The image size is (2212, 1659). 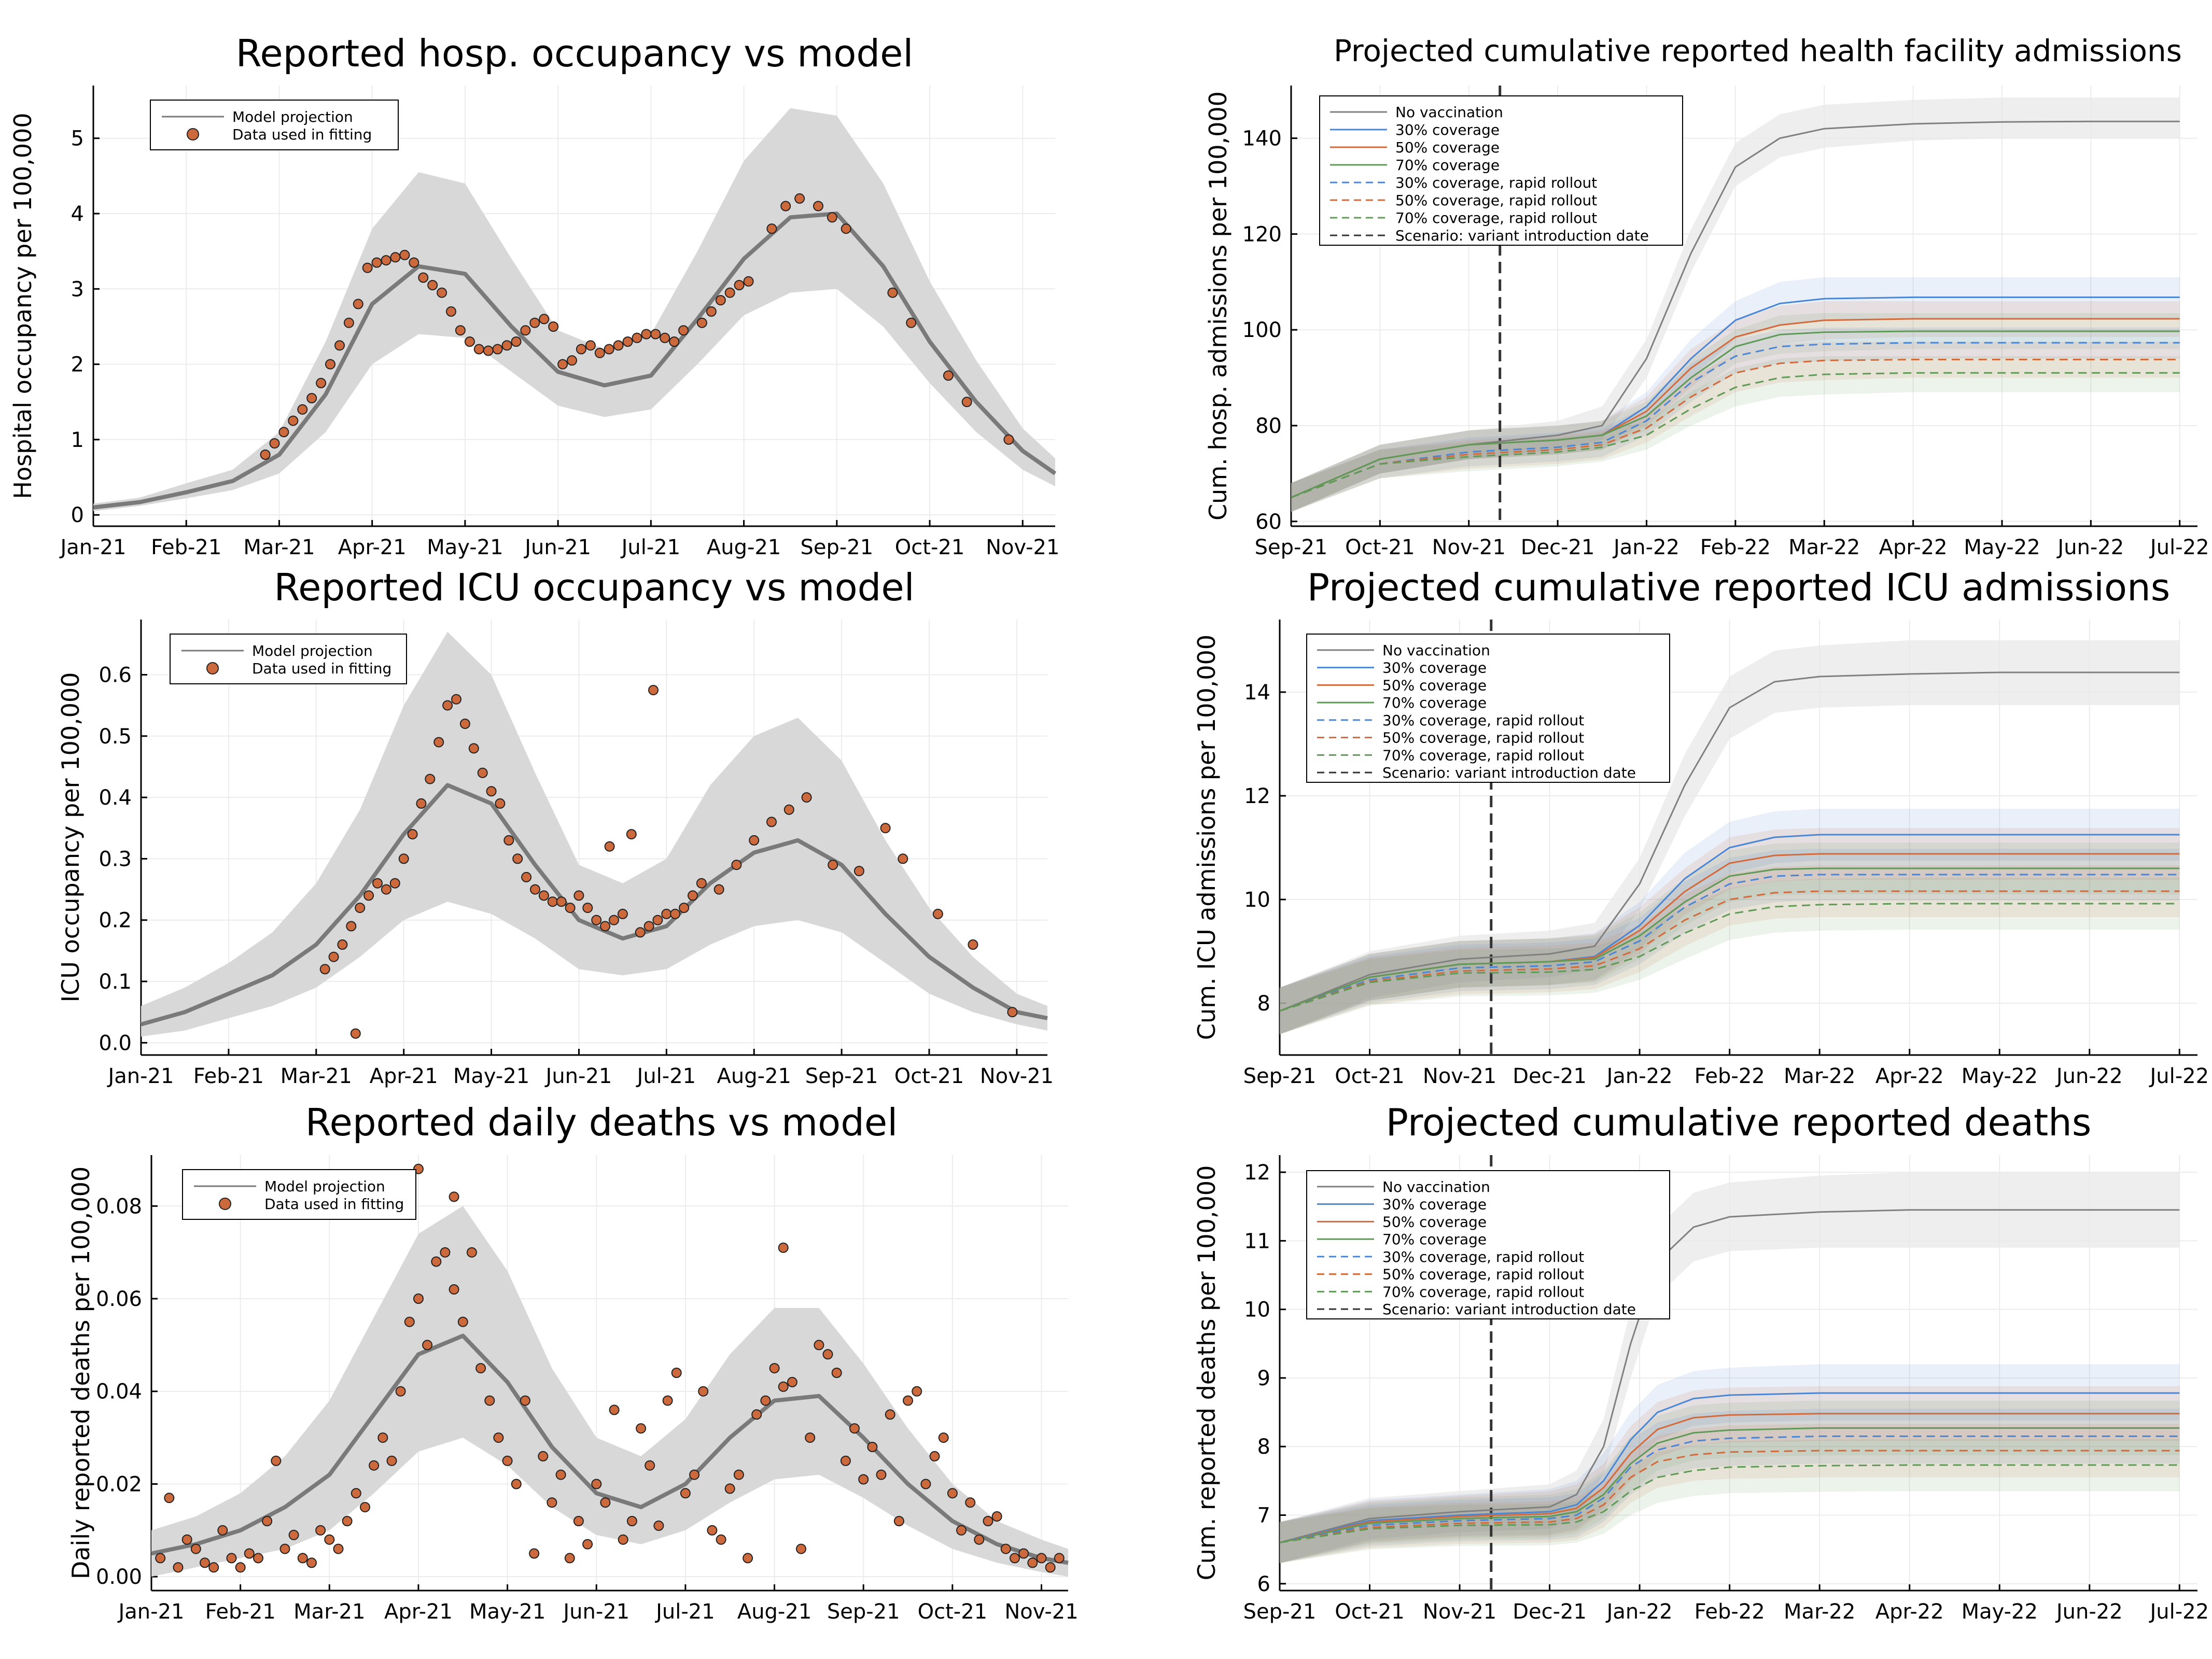 I want to click on y-tick-label: 0.0, so click(x=115, y=1043).